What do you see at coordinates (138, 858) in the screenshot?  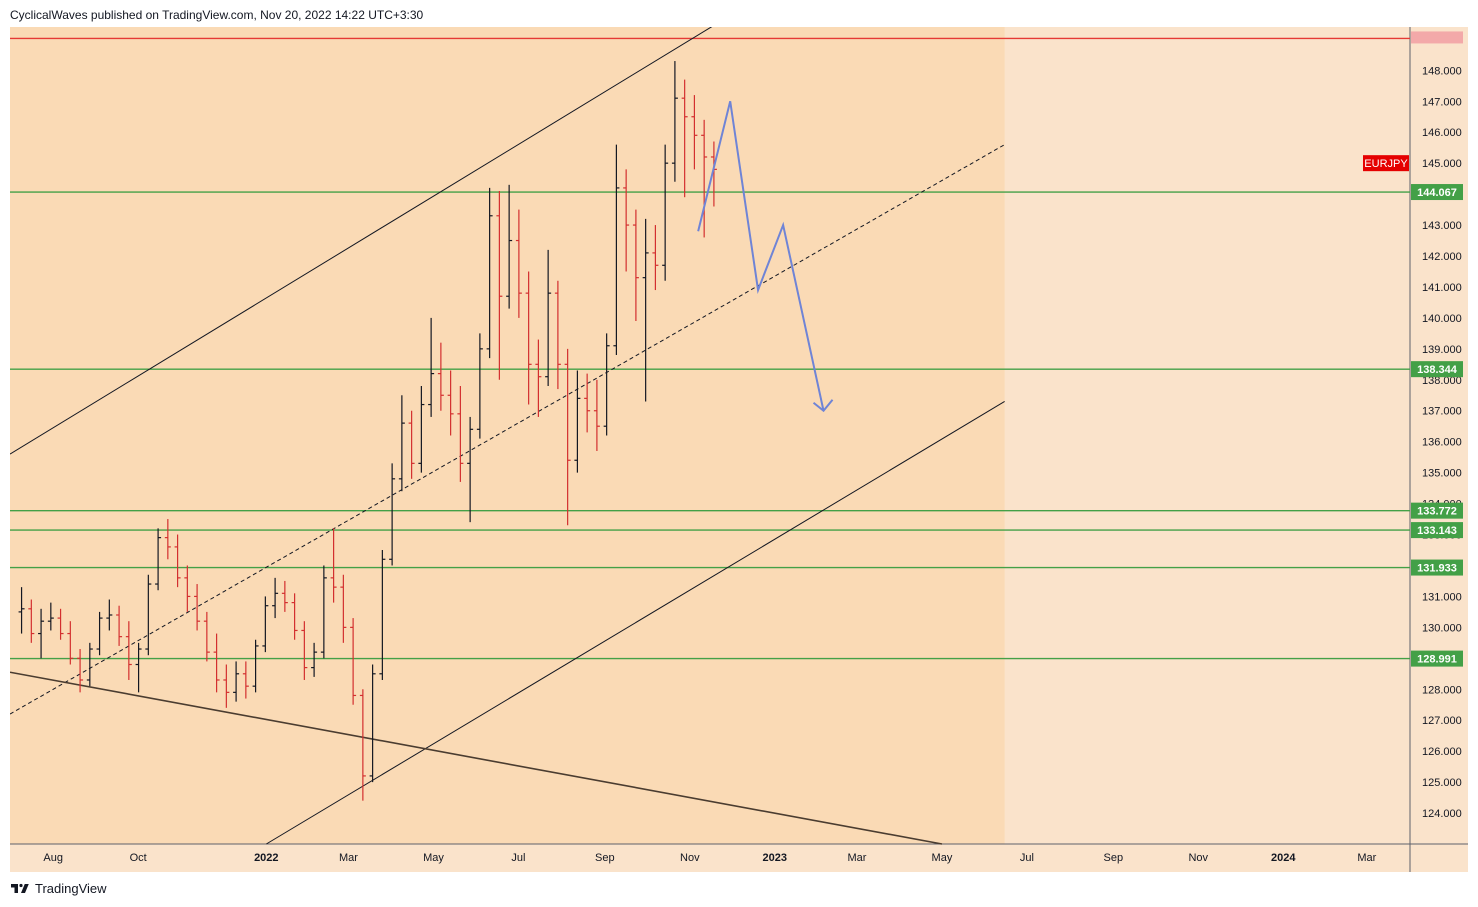 I see `time-tick-label: Oct` at bounding box center [138, 858].